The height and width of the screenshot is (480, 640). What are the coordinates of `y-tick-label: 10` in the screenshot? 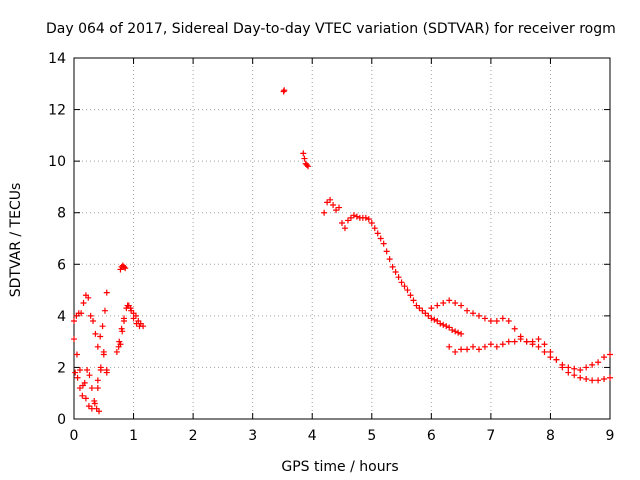 It's located at (57, 162).